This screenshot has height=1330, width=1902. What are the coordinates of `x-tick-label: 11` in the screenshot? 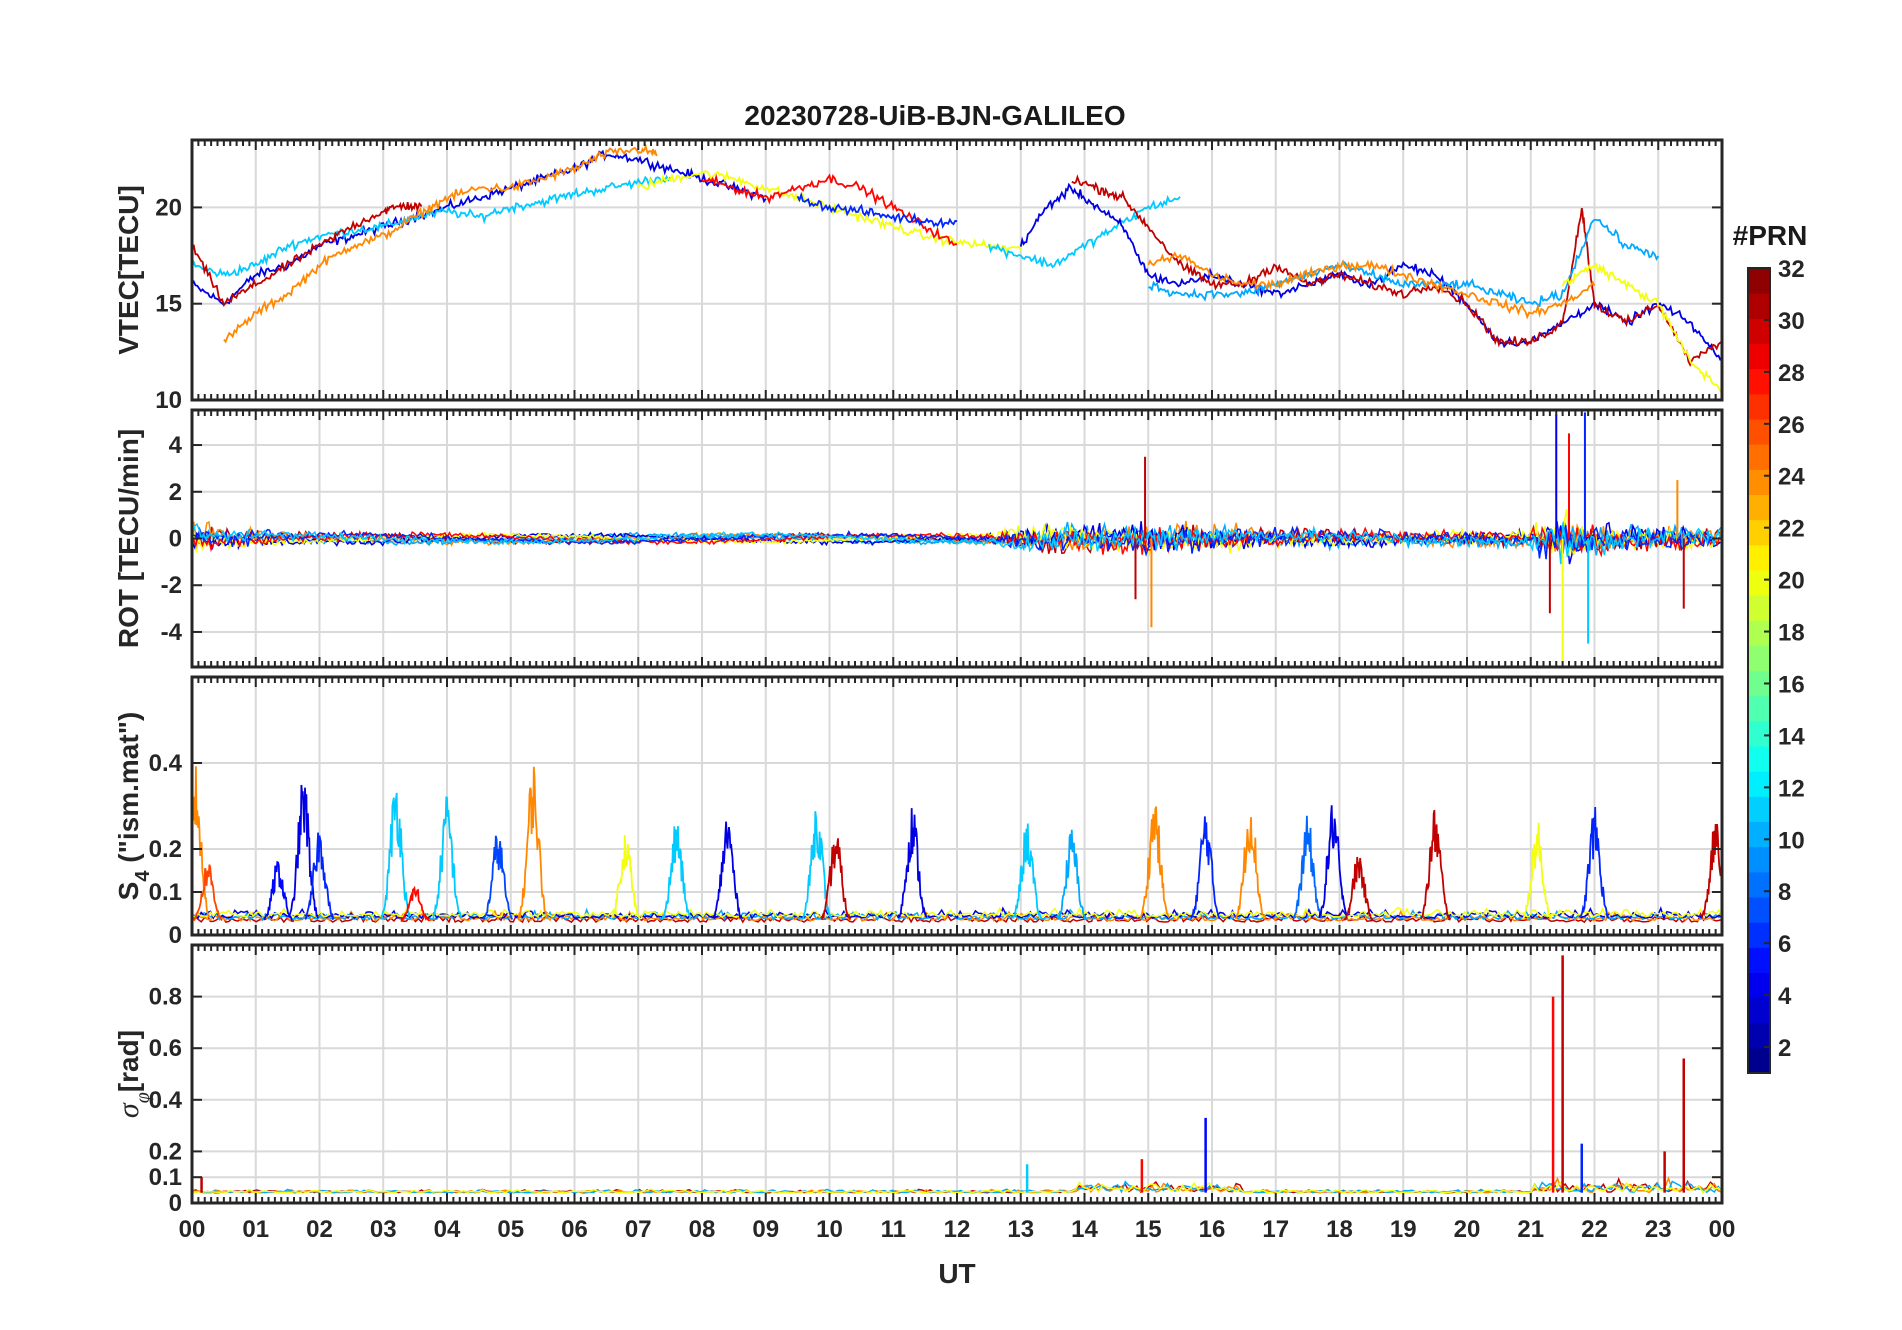 It's located at (893, 1229).